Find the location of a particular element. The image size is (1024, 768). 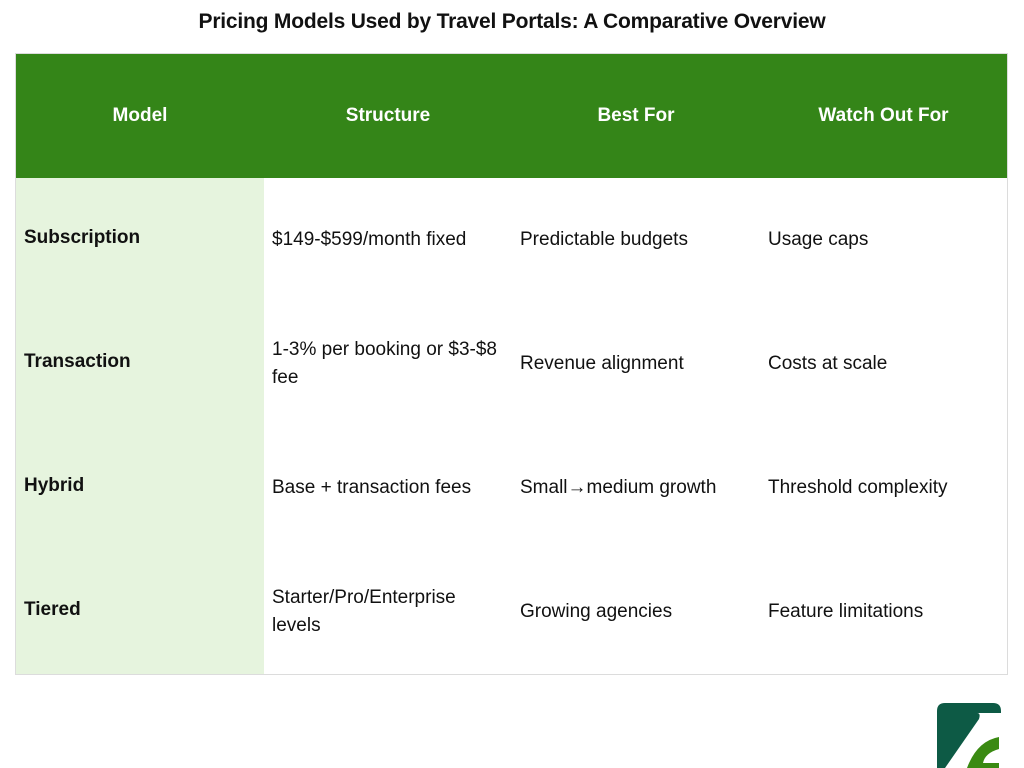

model-label: Subscription is located at coordinates (82, 237).